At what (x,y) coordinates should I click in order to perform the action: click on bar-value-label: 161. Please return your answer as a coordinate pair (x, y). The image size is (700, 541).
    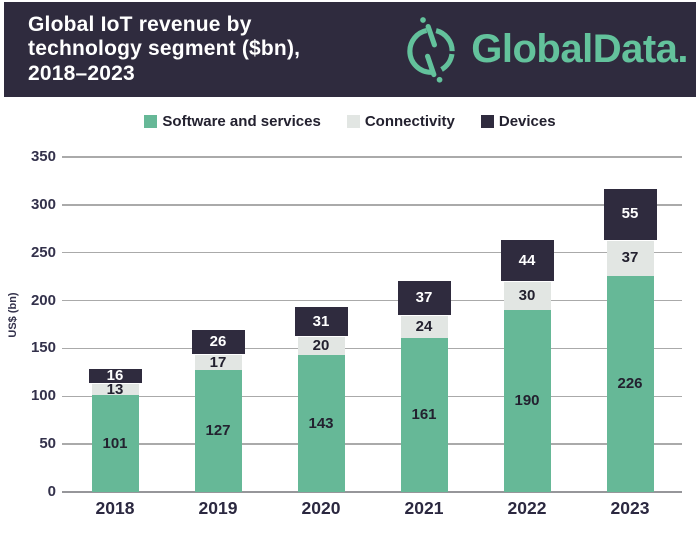
    Looking at the image, I should click on (424, 414).